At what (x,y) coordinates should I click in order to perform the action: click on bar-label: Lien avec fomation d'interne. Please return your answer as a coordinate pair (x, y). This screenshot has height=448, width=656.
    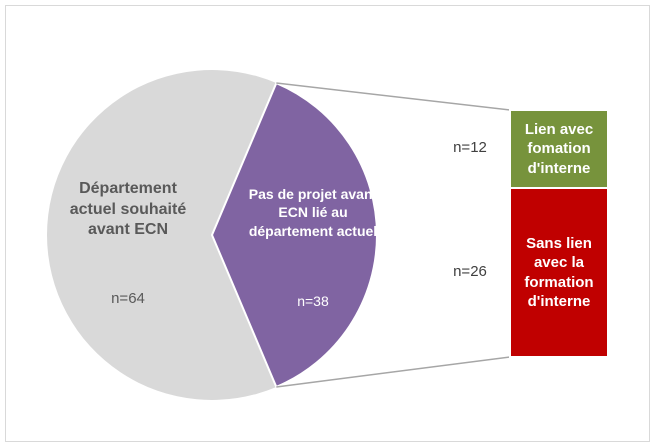
    Looking at the image, I should click on (559, 148).